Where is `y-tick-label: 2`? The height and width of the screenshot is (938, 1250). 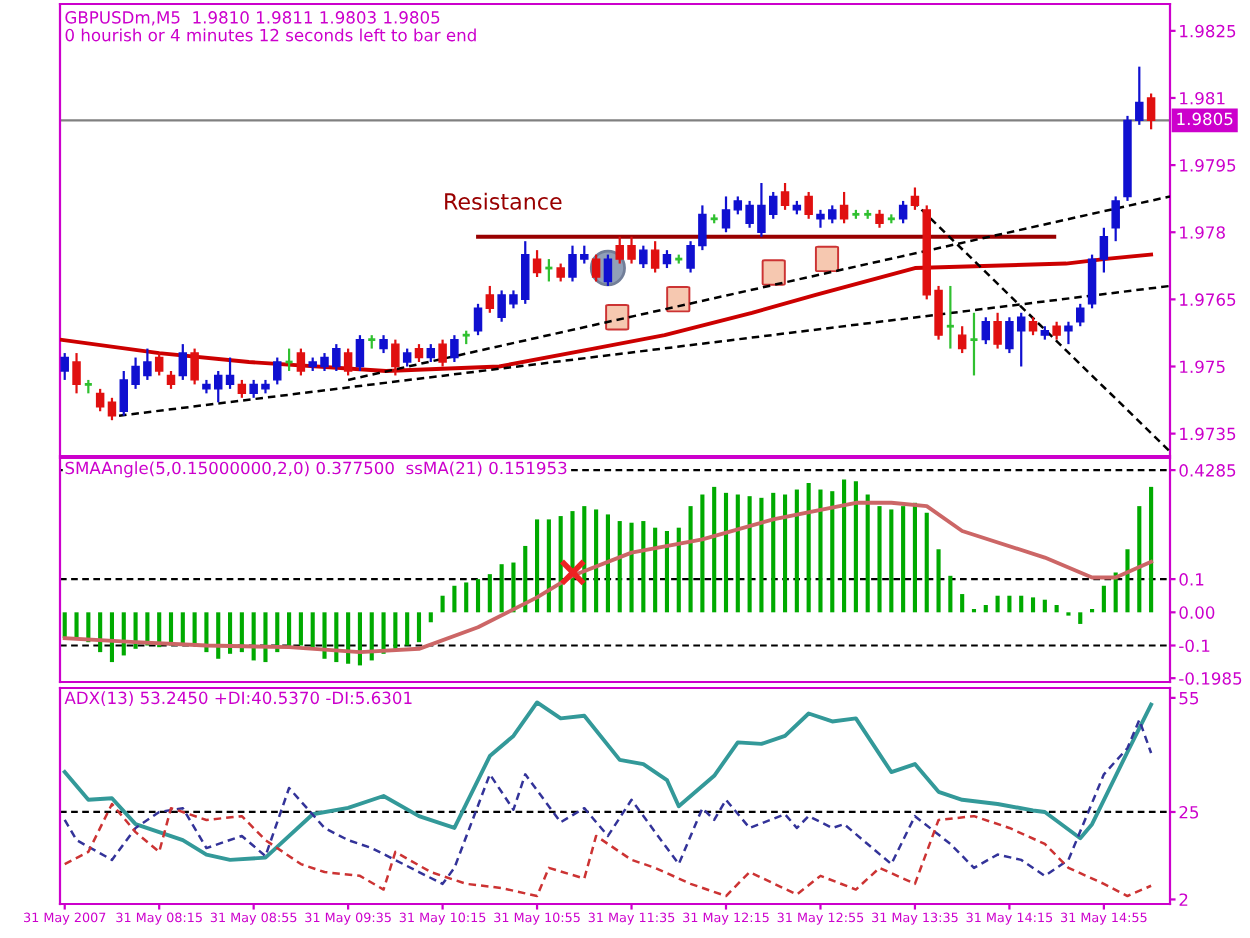
y-tick-label: 2 is located at coordinates (1183, 899).